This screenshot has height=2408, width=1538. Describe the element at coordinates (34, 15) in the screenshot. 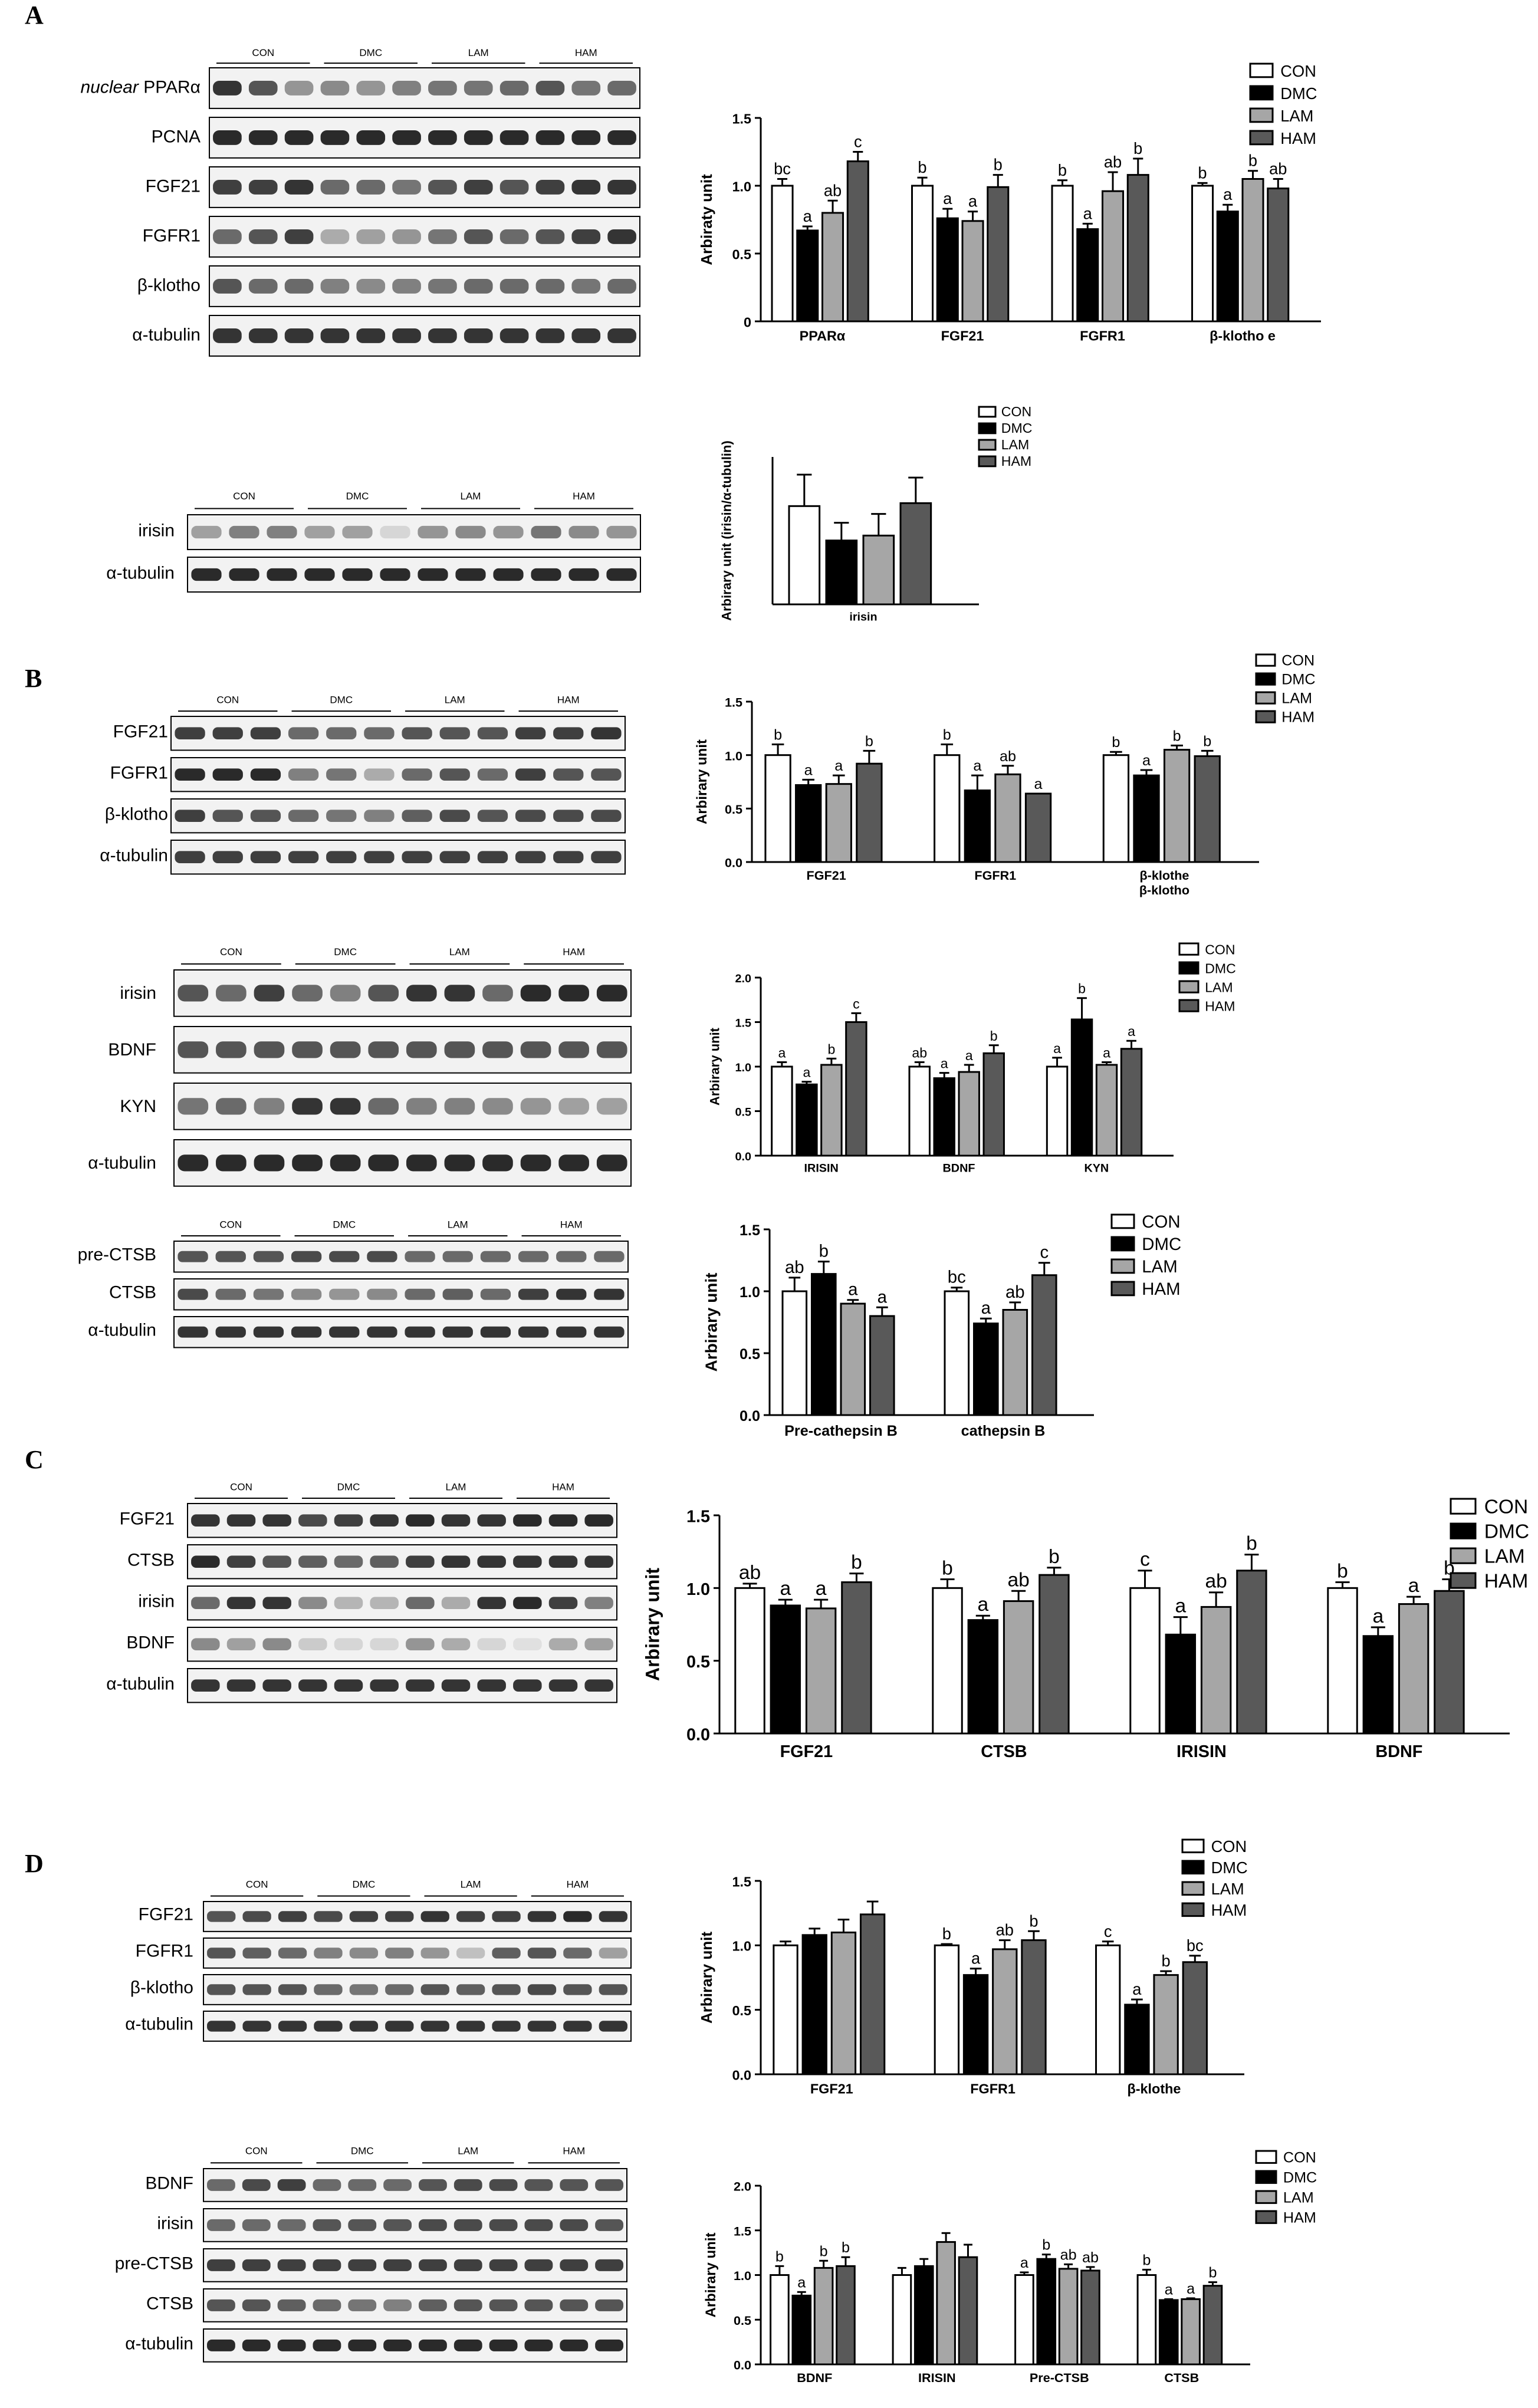

I see `panel-letter: A` at that location.